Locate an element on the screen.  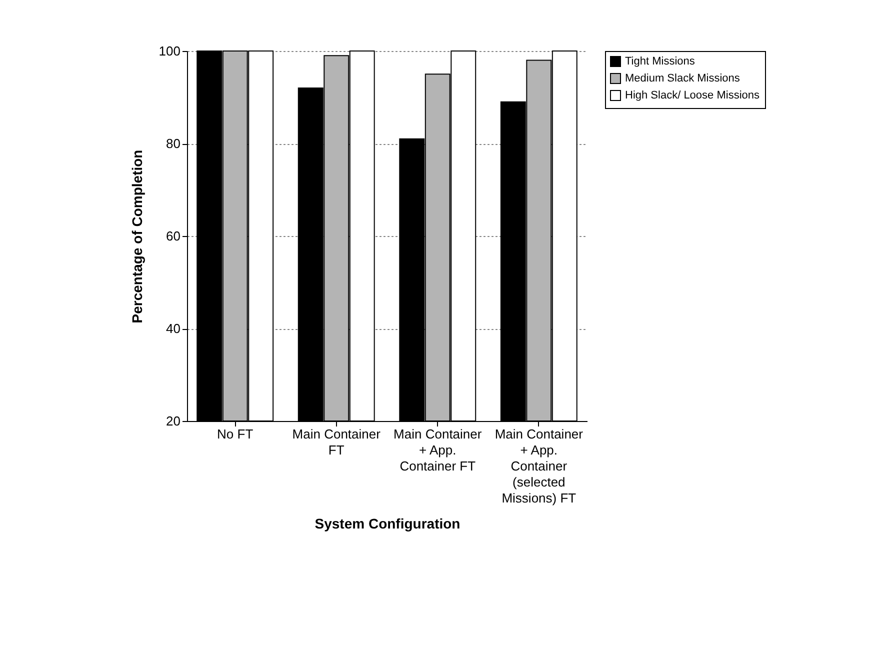
legend-label: High Slack/ Loose Missions is located at coordinates (692, 96).